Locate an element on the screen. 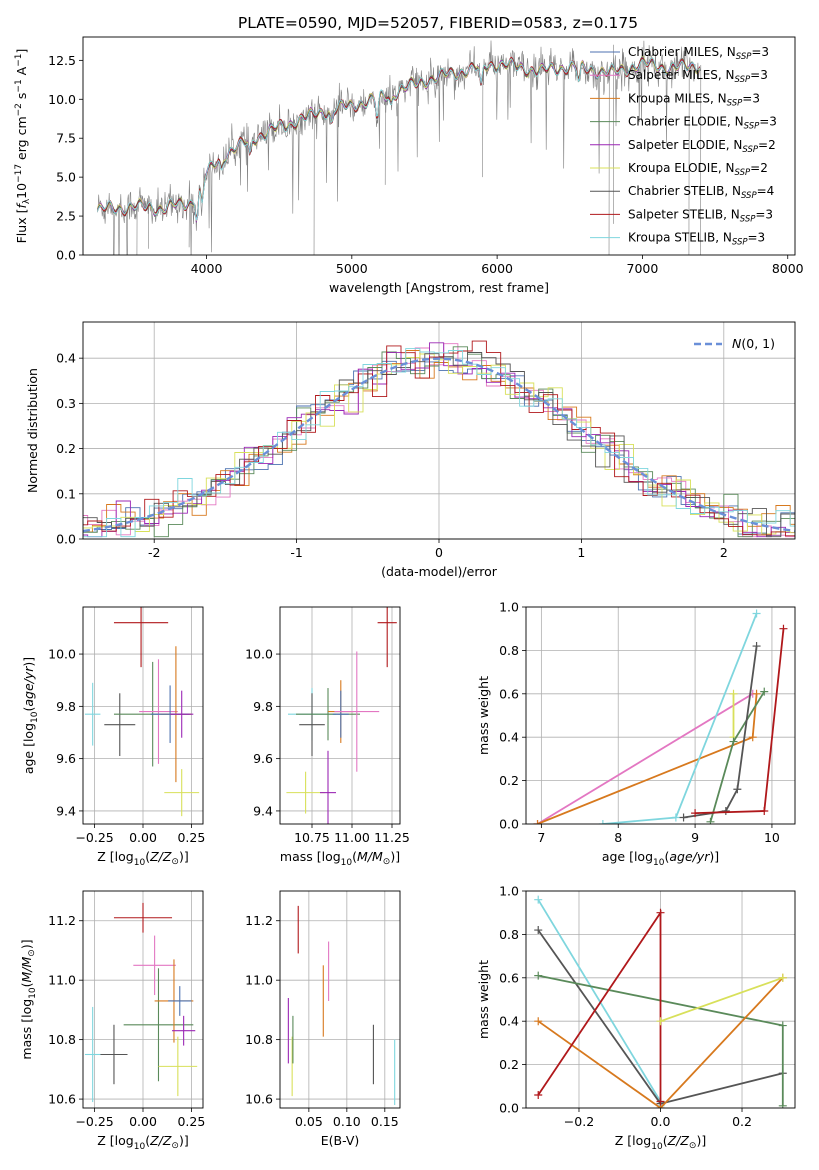 The width and height of the screenshot is (819, 1170). label-part: Chabrier ELODIE, N is located at coordinates (686, 122).